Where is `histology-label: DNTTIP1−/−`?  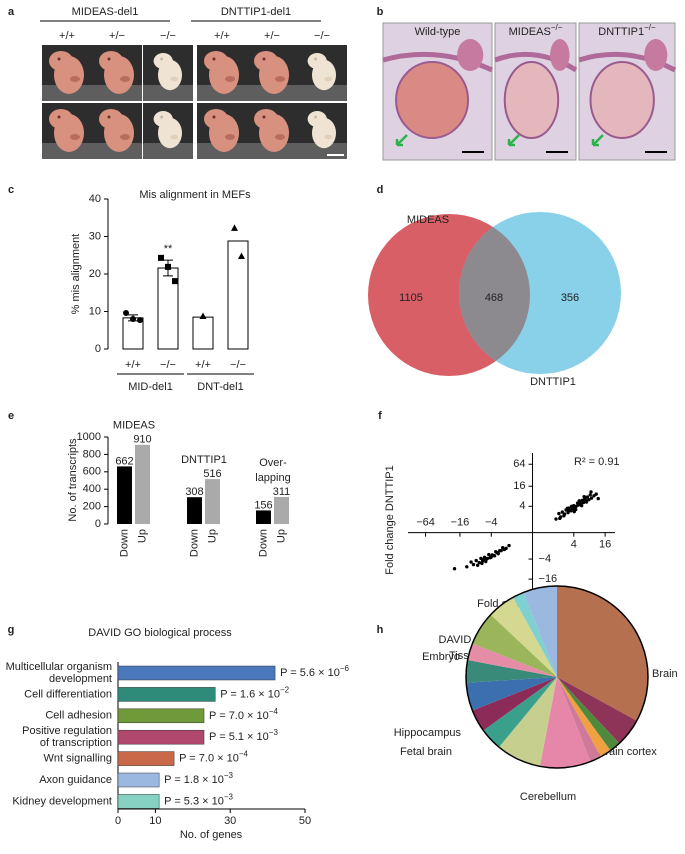
histology-label: DNTTIP1−/− is located at coordinates (627, 30).